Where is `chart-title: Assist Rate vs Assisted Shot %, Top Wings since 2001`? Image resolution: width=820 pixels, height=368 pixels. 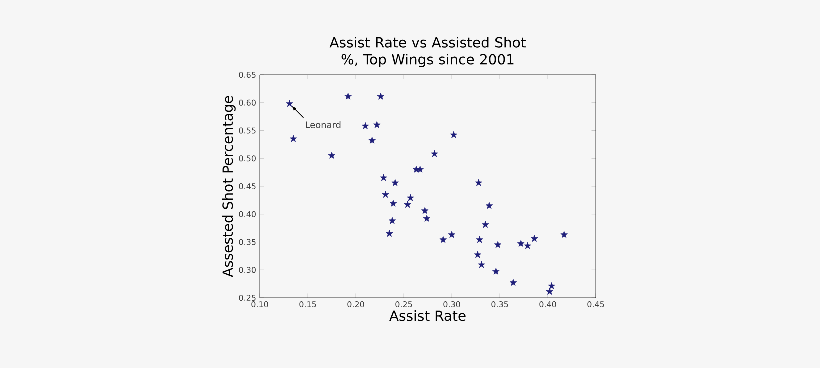
chart-title: Assist Rate vs Assisted Shot %, Top Wings since 2001 is located at coordinates (428, 52).